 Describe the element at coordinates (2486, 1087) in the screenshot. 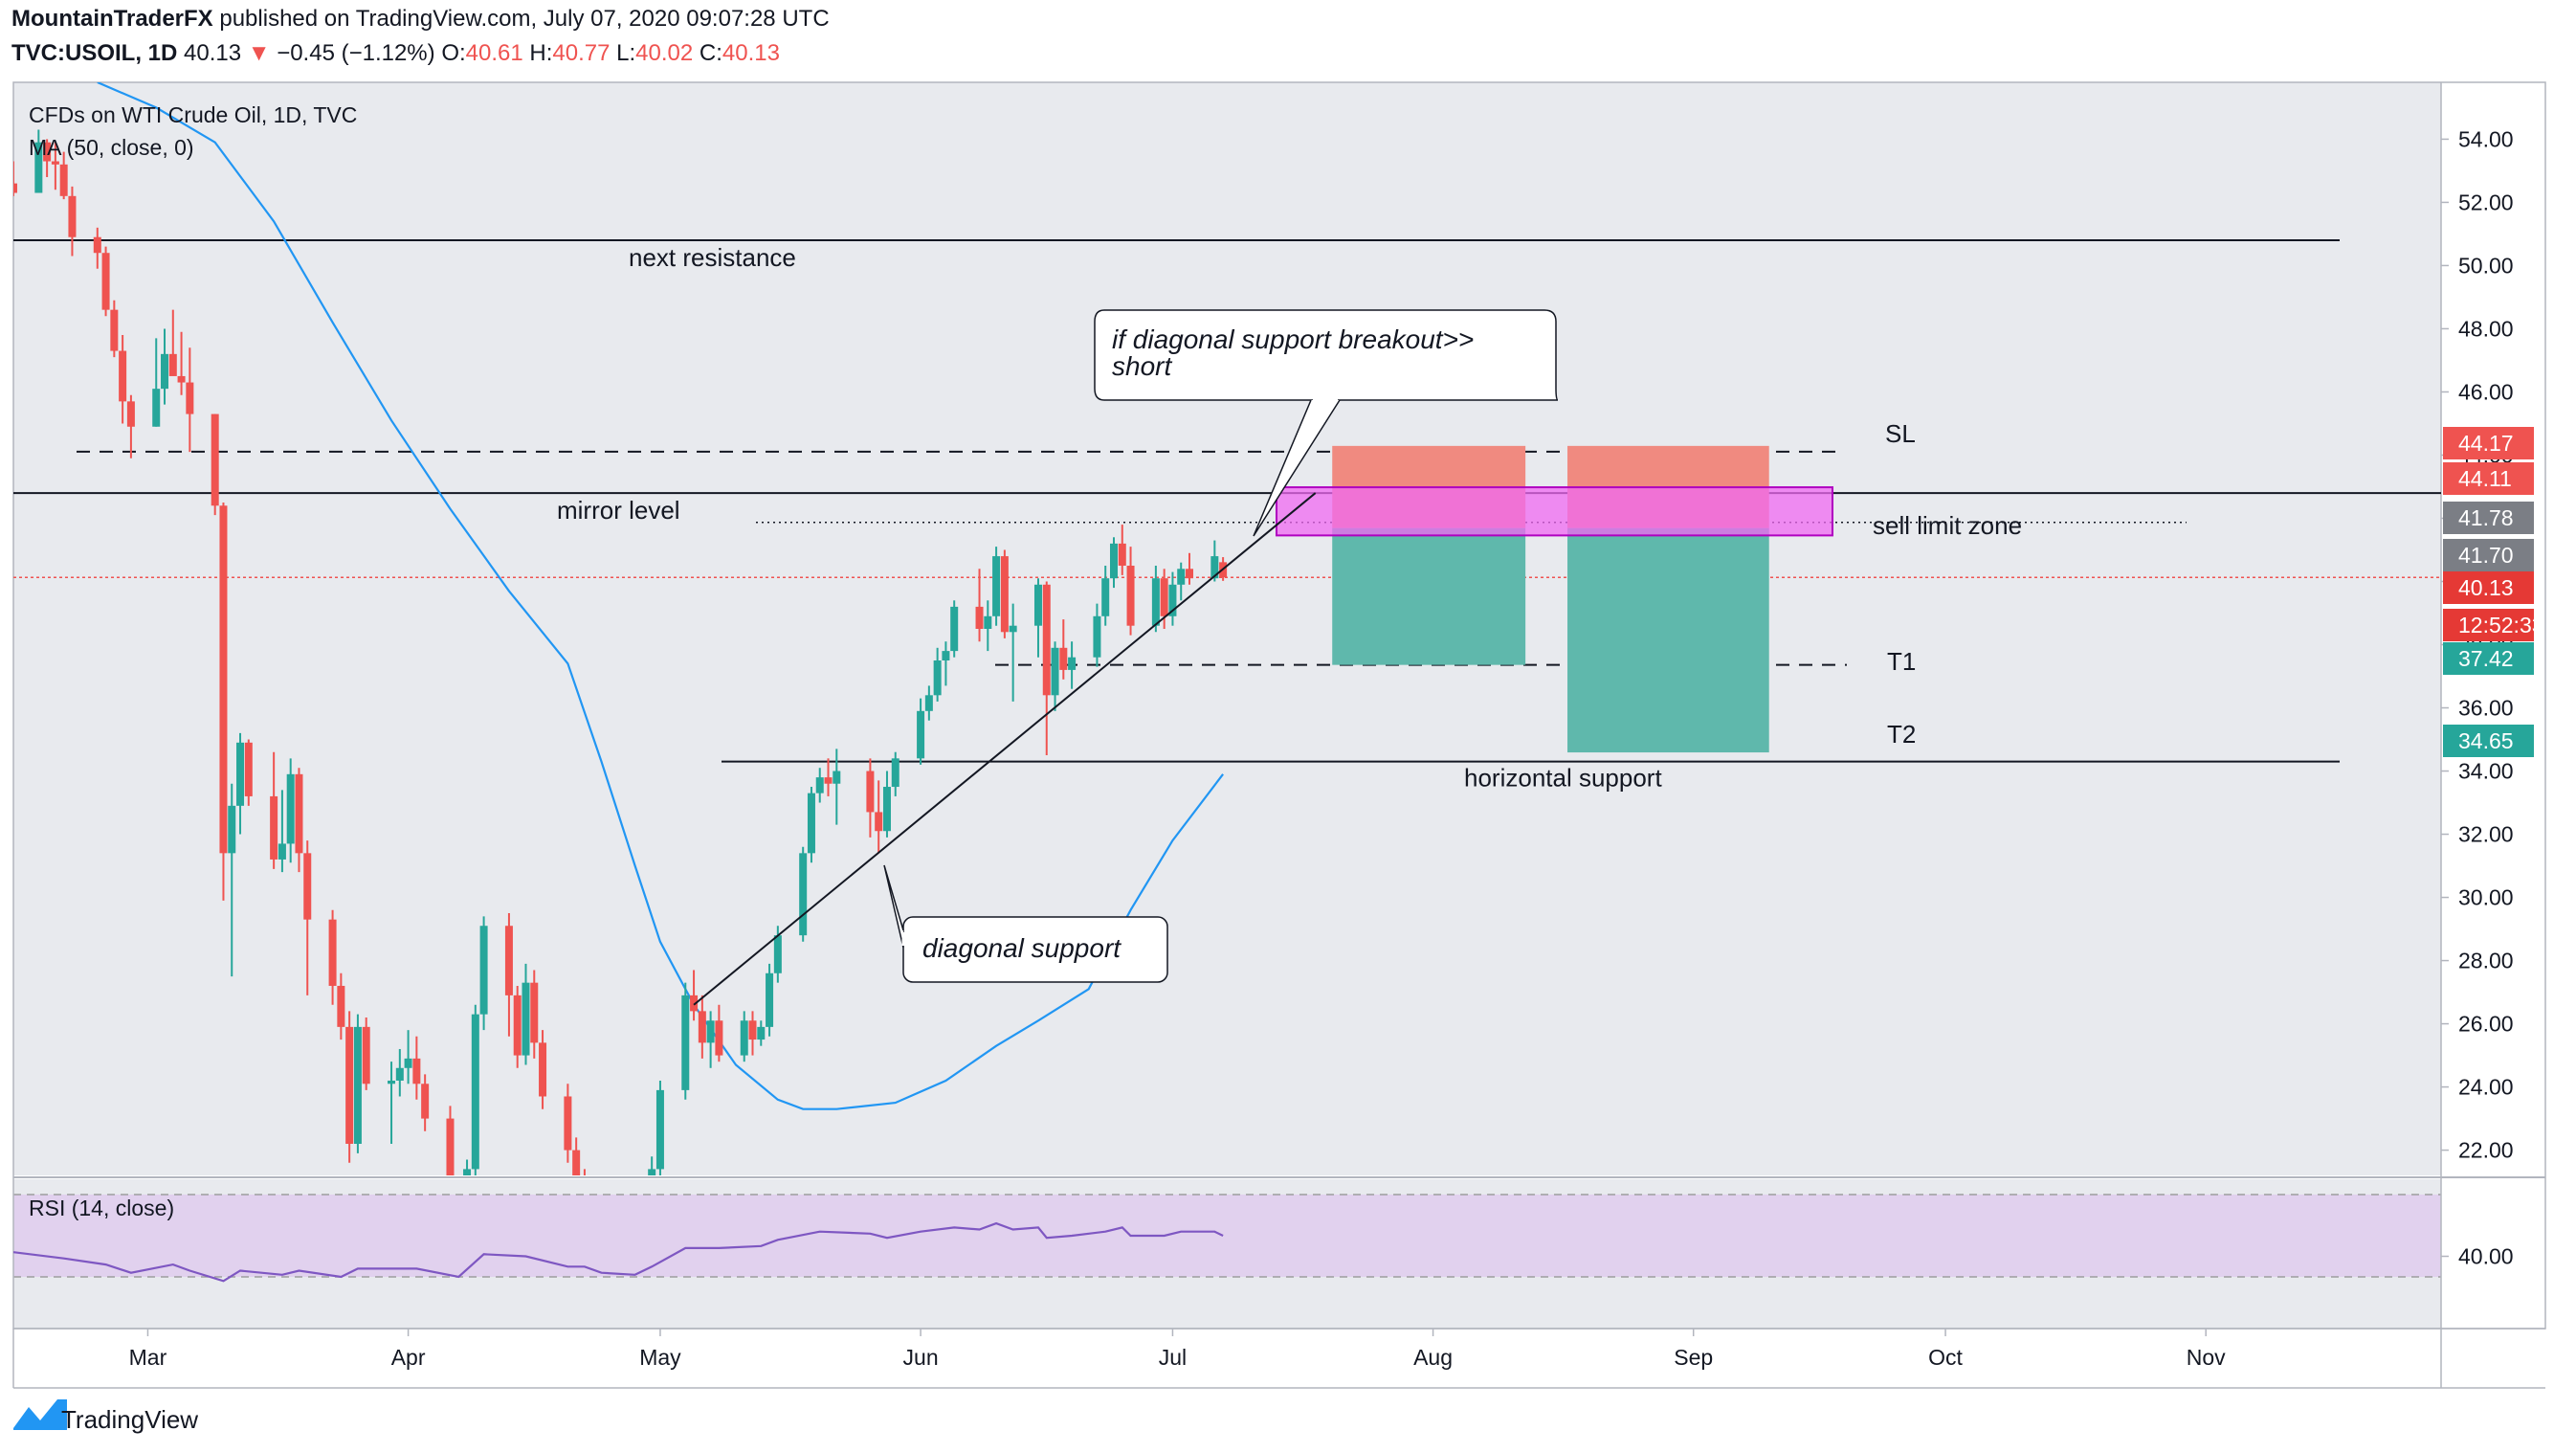

I see `price-tick-label: 24.00` at that location.